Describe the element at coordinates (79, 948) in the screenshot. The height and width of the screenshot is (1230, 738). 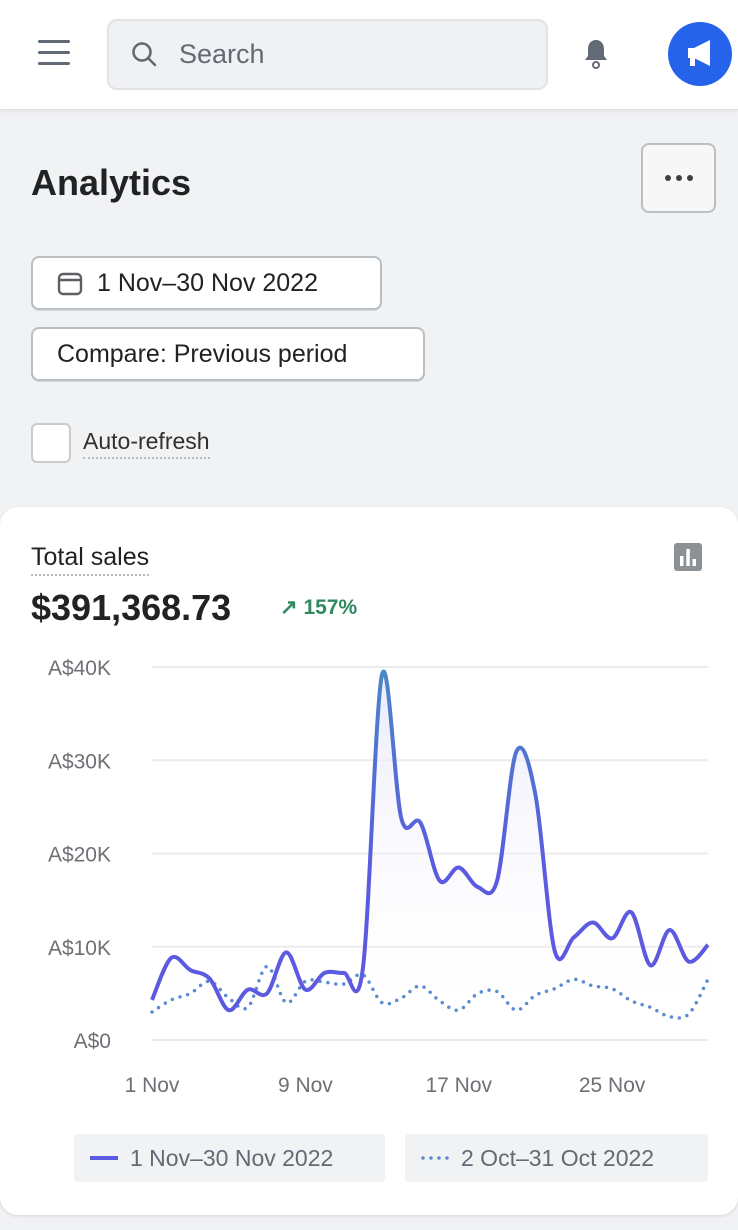
I see `y-tick-label: A$10K` at that location.